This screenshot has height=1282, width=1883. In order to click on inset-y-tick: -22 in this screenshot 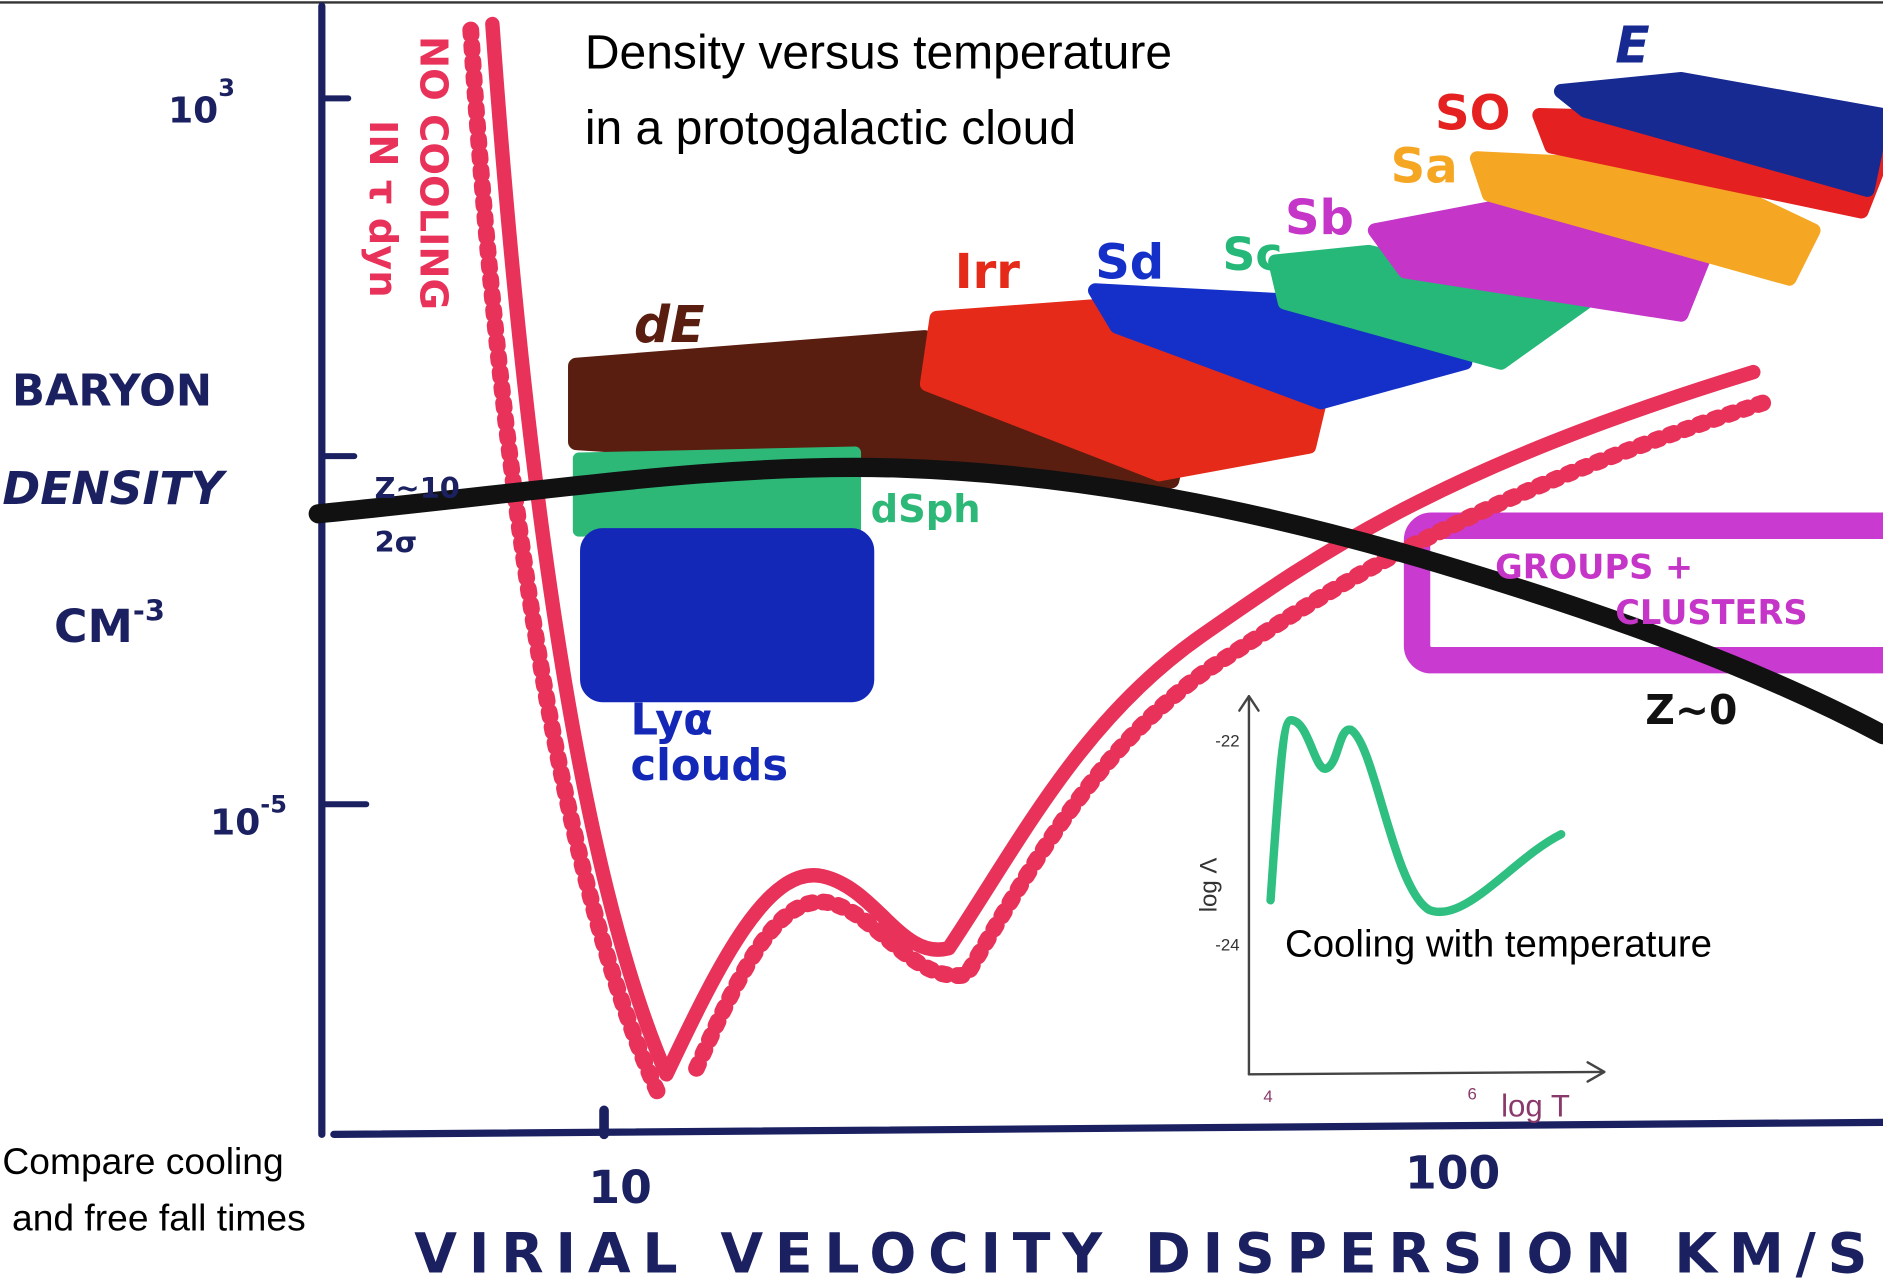, I will do `click(1227, 741)`.